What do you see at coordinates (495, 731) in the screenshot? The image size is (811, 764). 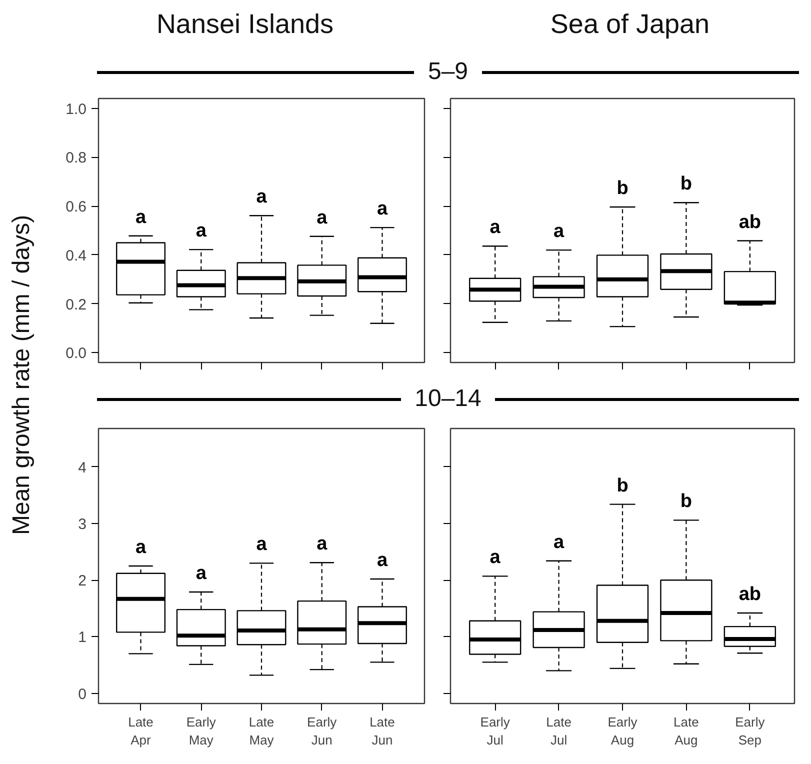 I see `x-tick-label: Early Jul` at bounding box center [495, 731].